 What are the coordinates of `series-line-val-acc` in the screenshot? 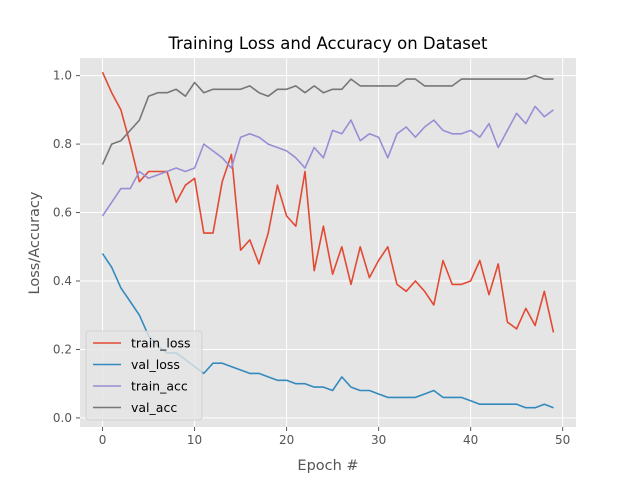 It's located at (327, 119).